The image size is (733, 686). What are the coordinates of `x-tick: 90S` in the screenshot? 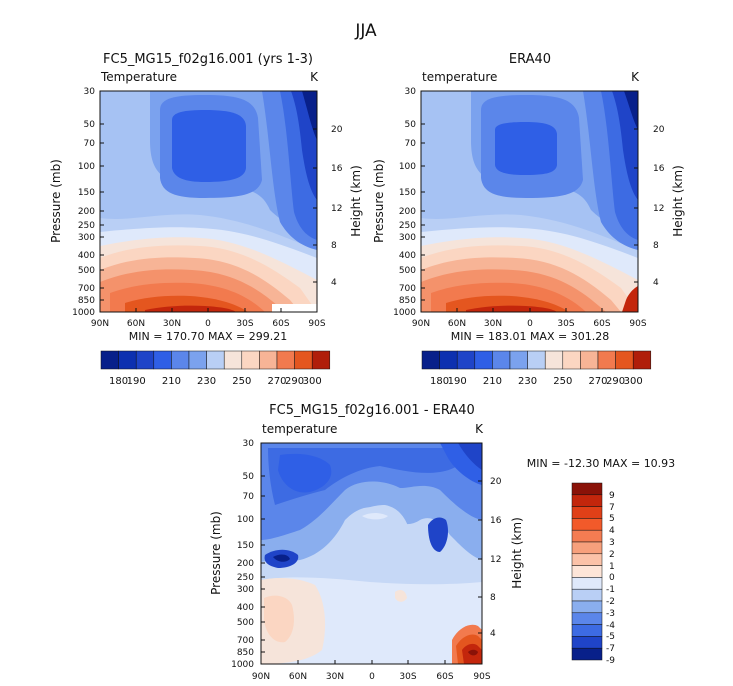 It's located at (638, 318).